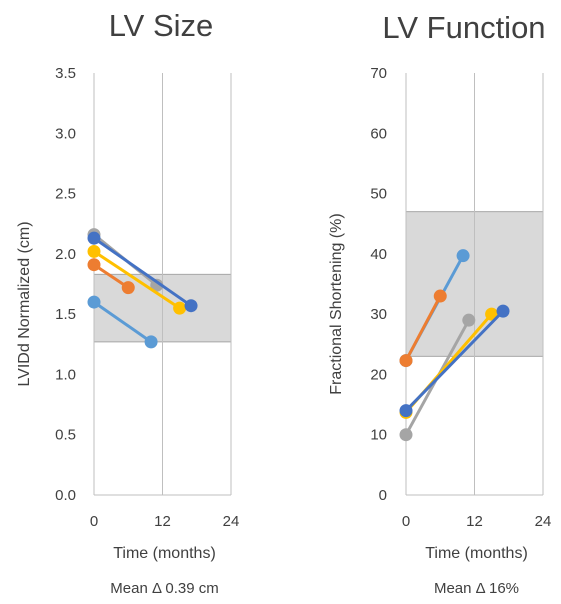 Image resolution: width=561 pixels, height=604 pixels. What do you see at coordinates (65, 133) in the screenshot?
I see `y-tick-label: 3.0` at bounding box center [65, 133].